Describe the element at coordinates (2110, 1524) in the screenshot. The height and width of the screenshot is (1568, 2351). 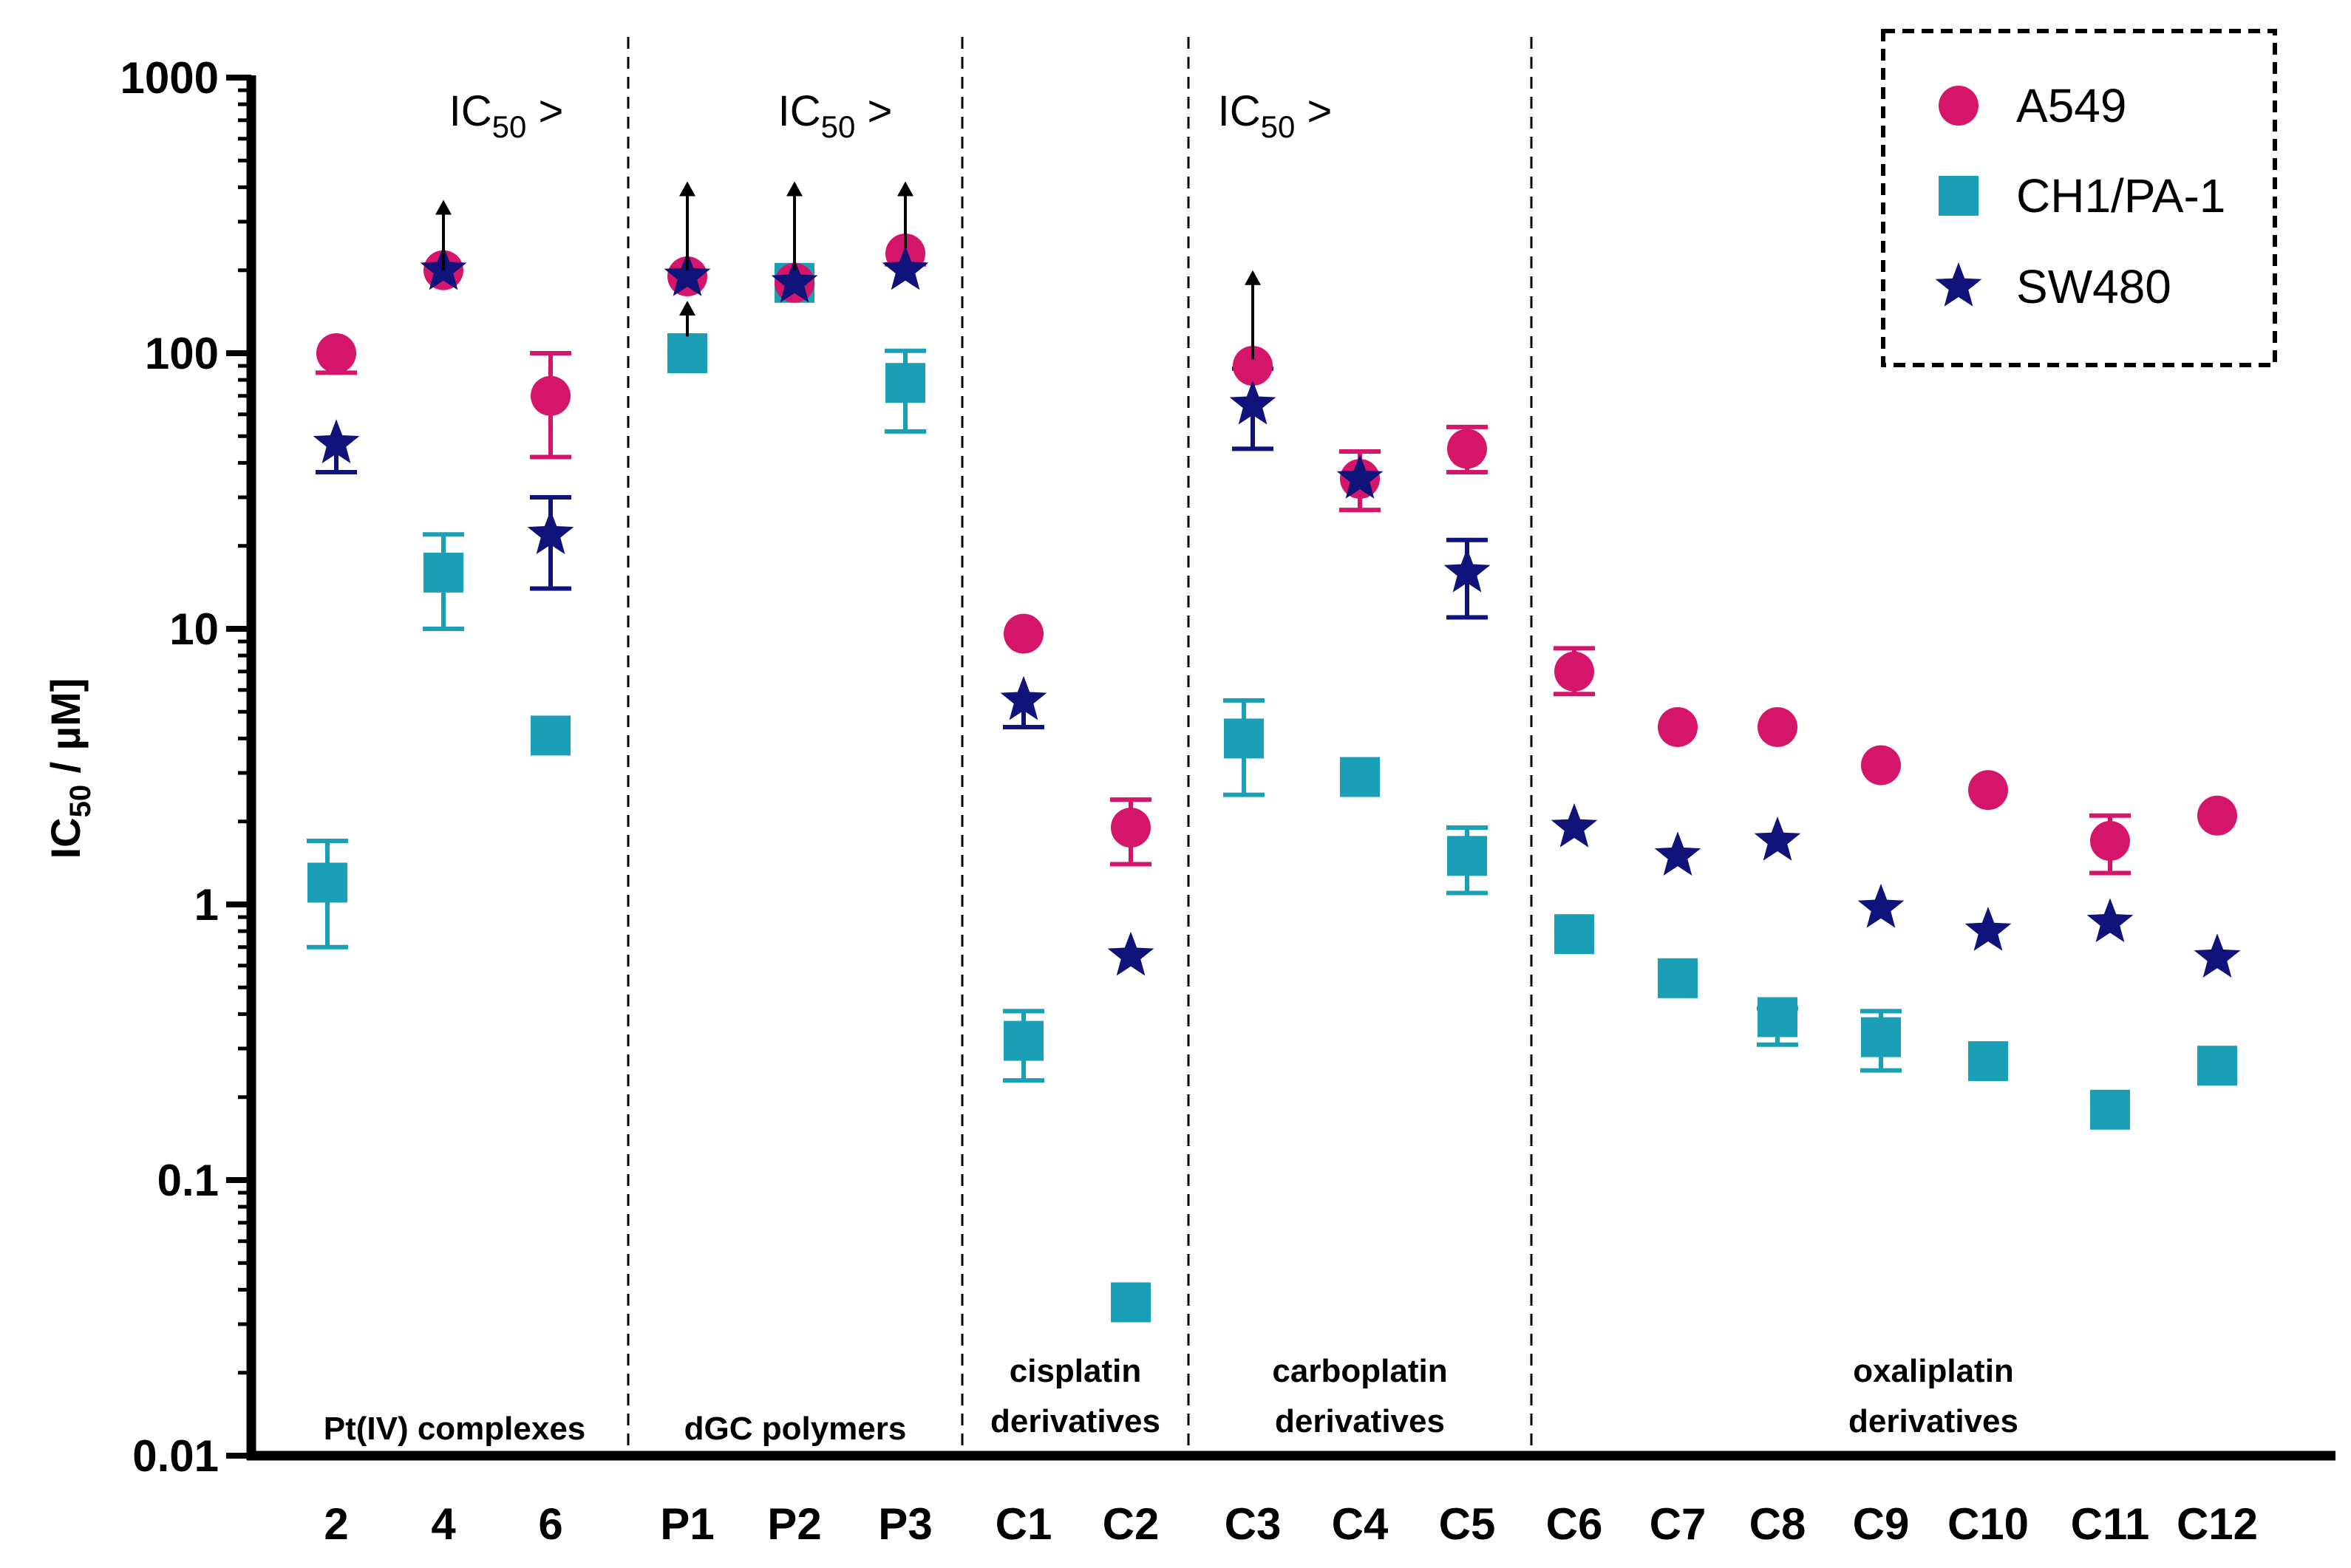
I see `x-category-label: C11` at that location.